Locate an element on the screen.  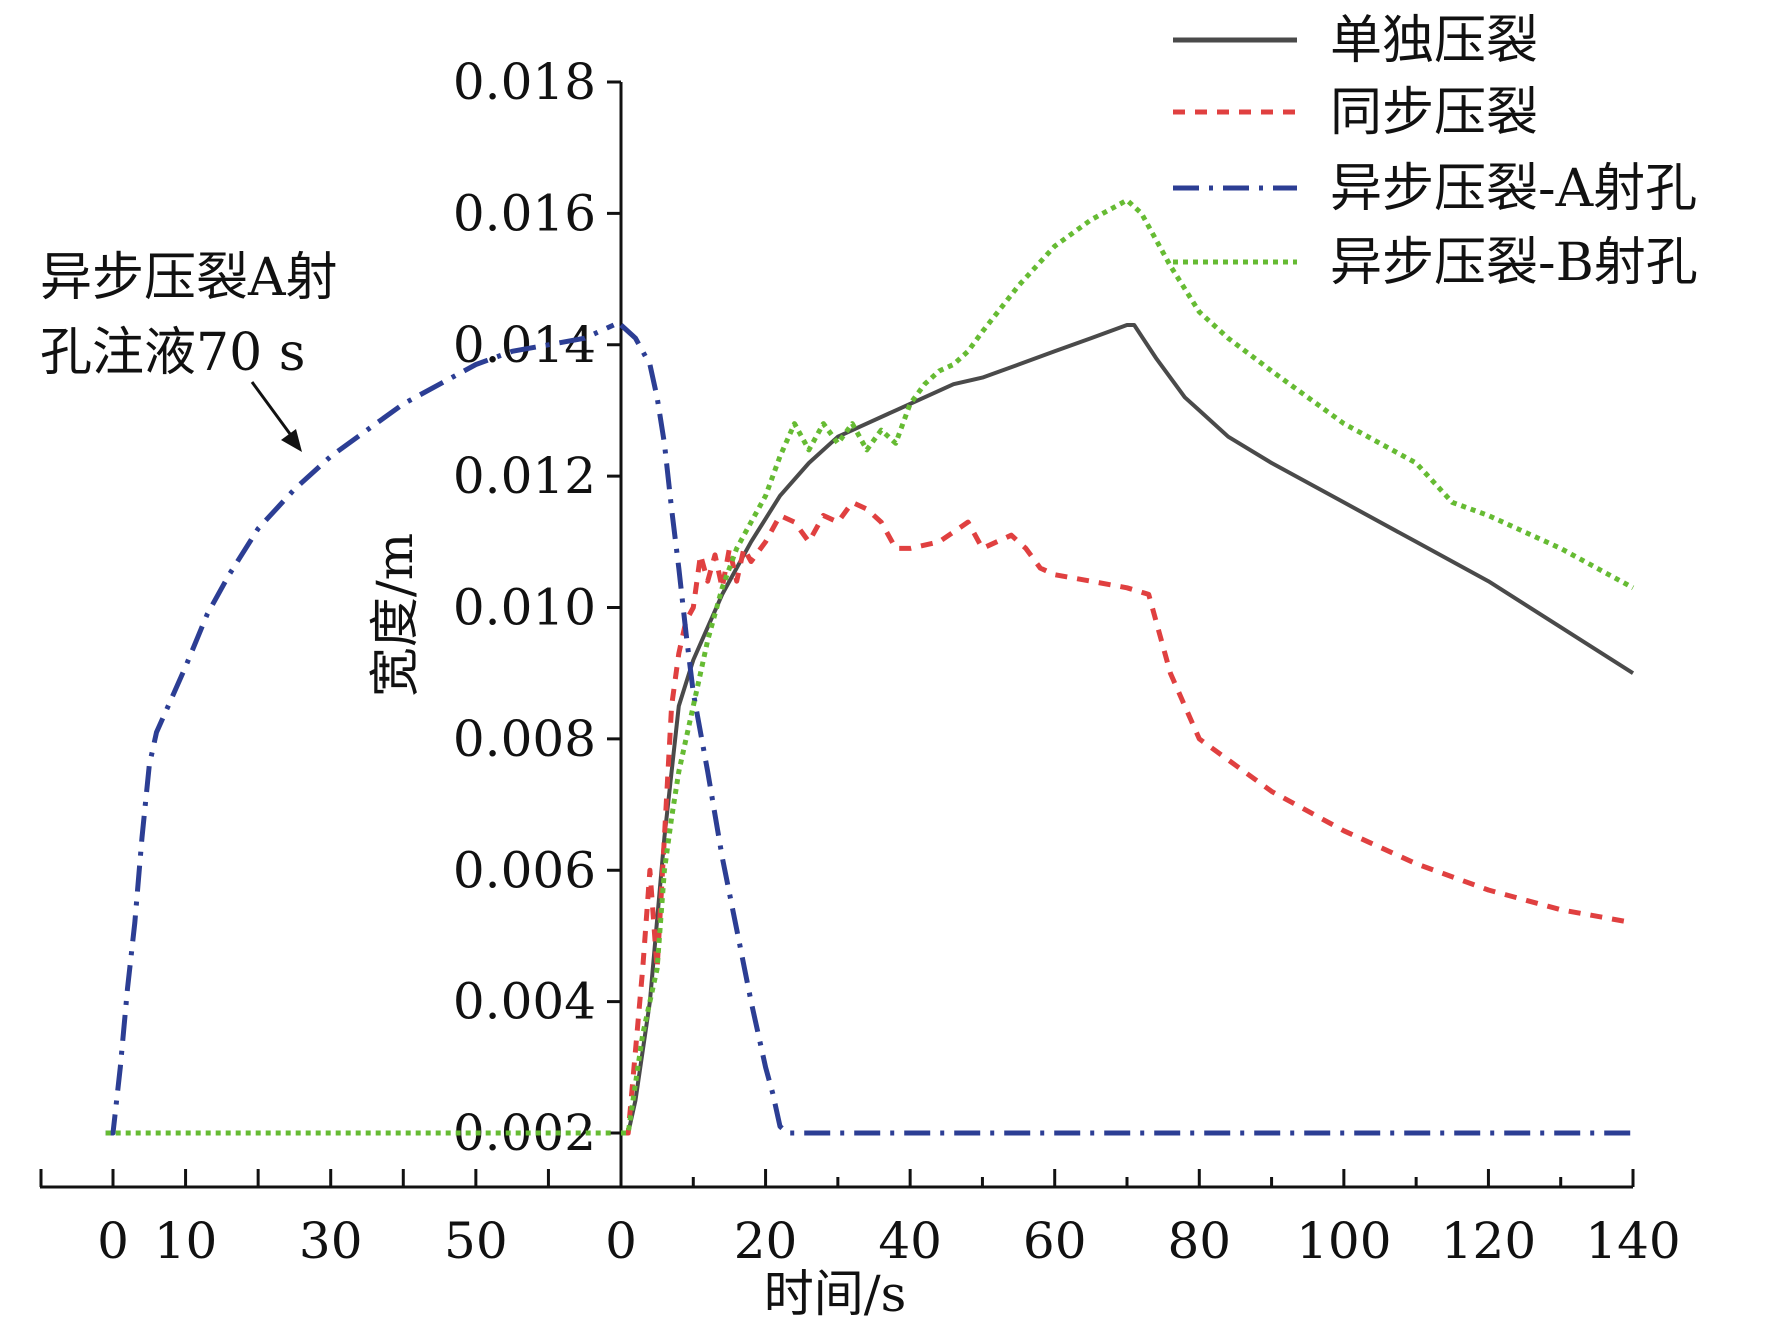
x-tick-label-main: 80 is located at coordinates (1199, 1241).